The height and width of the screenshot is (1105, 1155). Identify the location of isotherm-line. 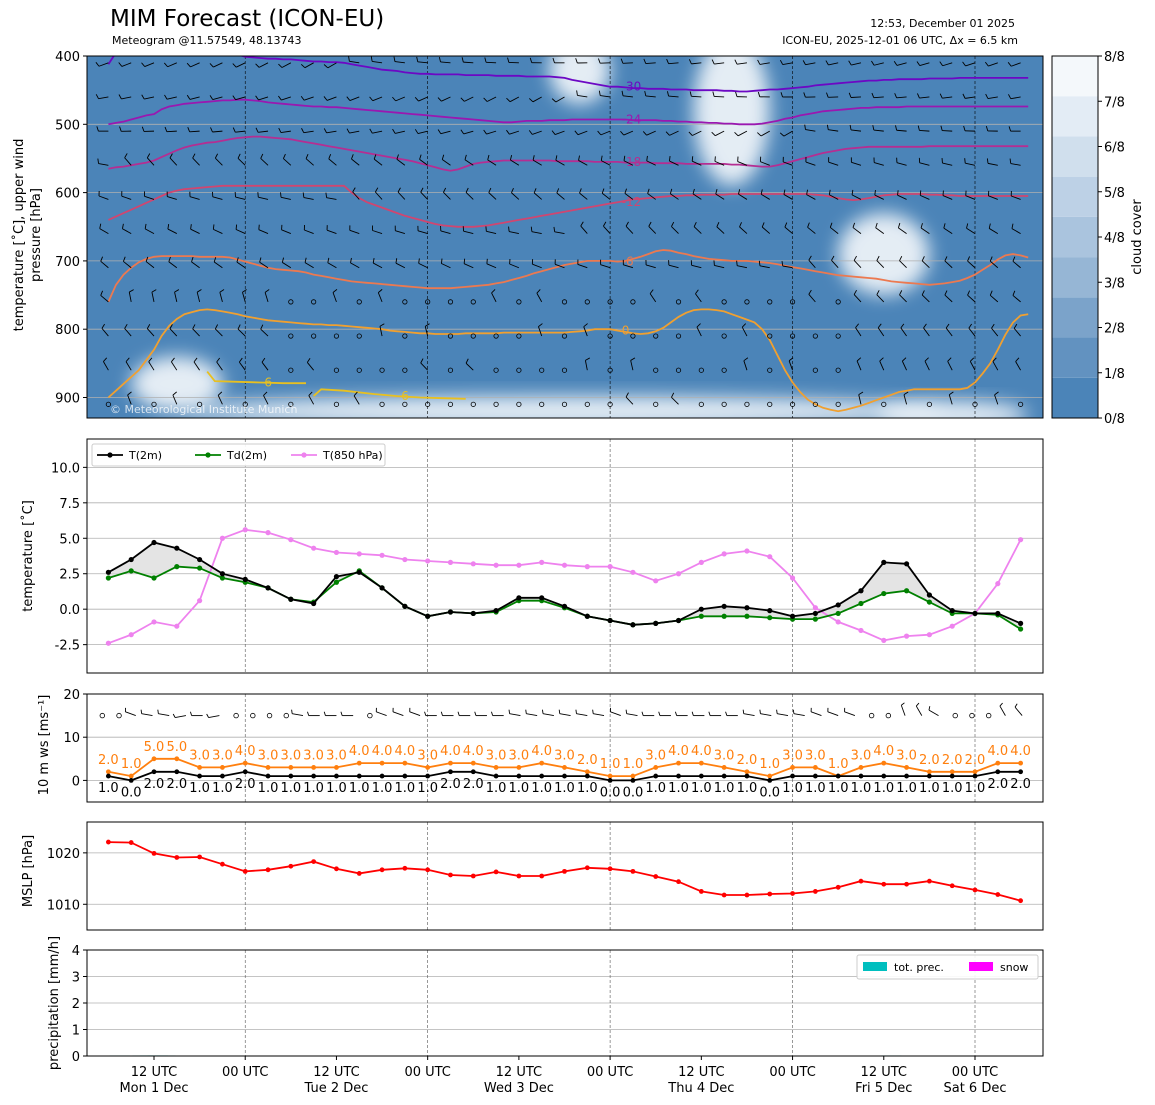
(568, 153).